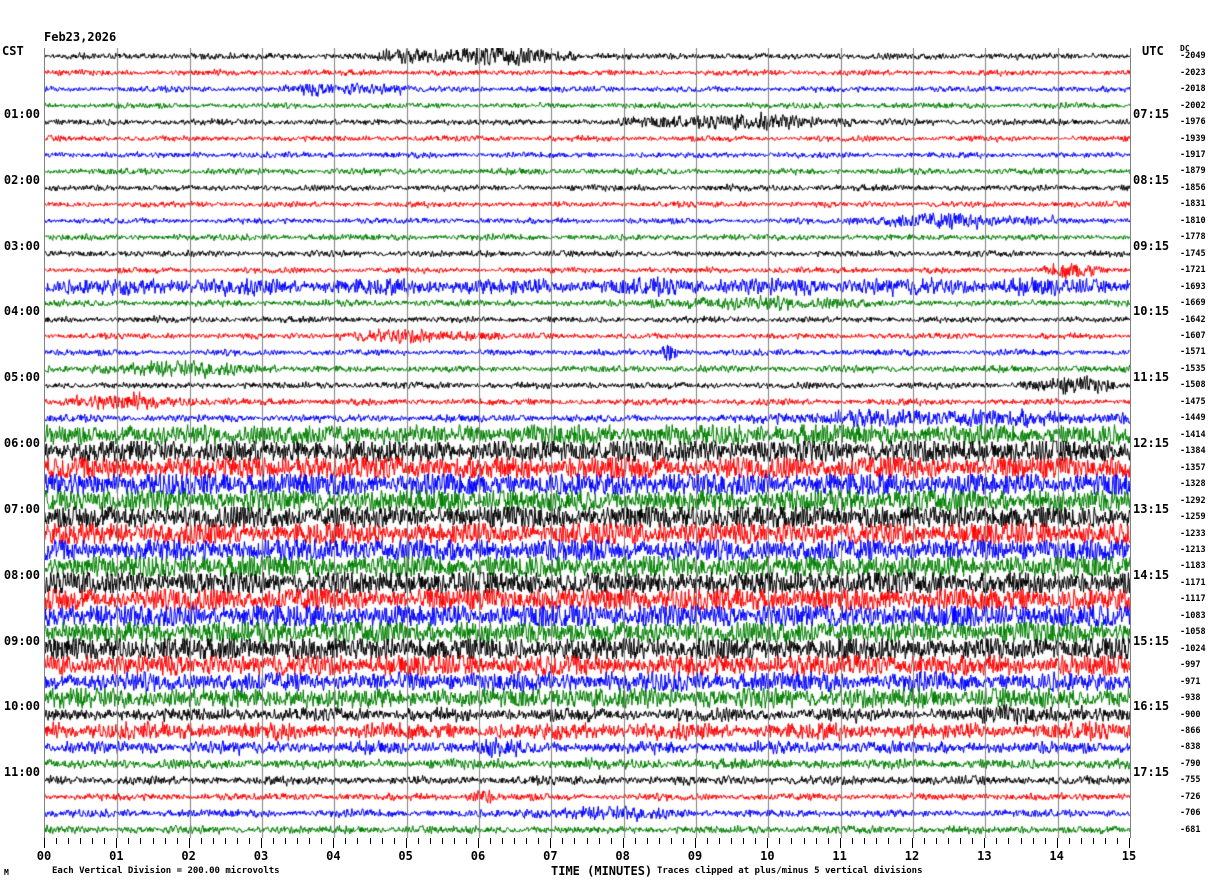  Describe the element at coordinates (478, 856) in the screenshot. I see `x-tick-label: 06` at that location.